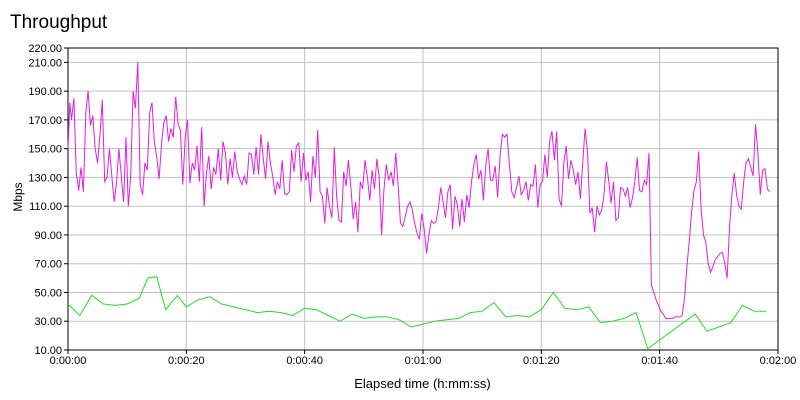 The height and width of the screenshot is (400, 800). I want to click on y-tick-label: 170.00, so click(45, 121).